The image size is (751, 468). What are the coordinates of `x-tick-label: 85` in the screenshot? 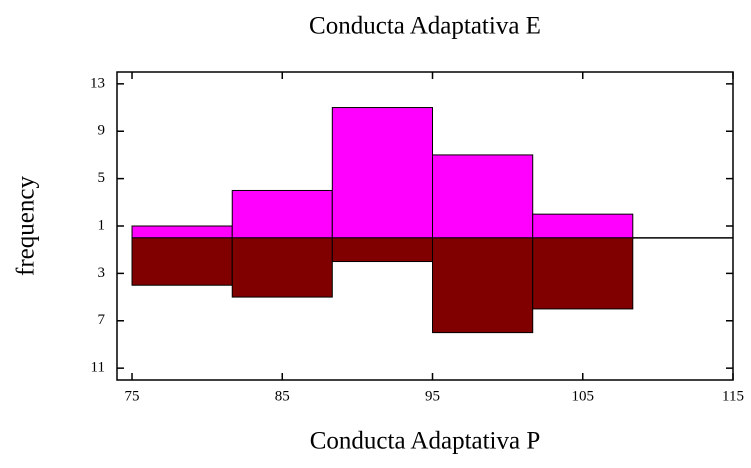 It's located at (282, 396).